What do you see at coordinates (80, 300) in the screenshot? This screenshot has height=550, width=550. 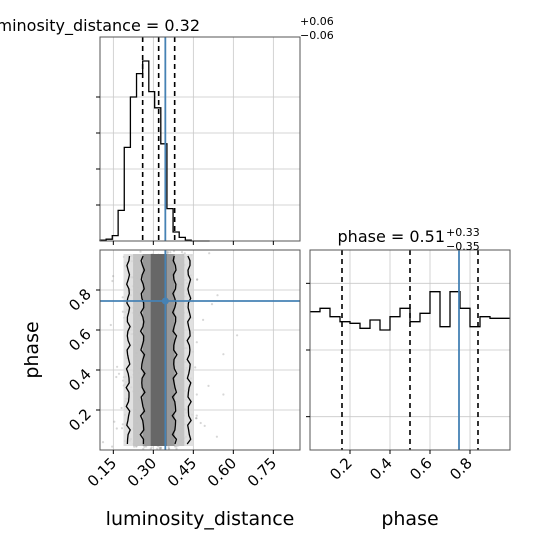 I see `joint-y-tick-label-3: 0.8` at bounding box center [80, 300].